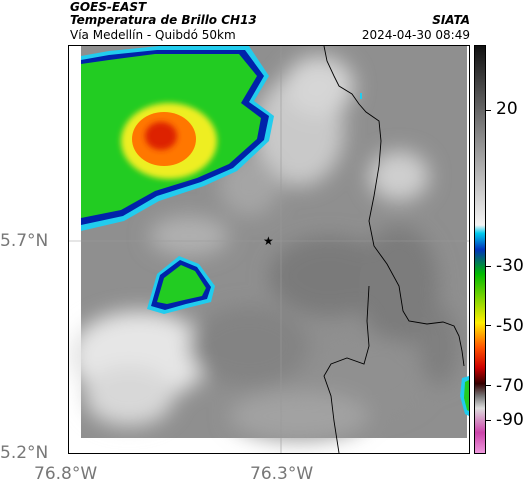  What do you see at coordinates (163, 20) in the screenshot?
I see `product-subtitle: Temperatura de Brillo CH13` at bounding box center [163, 20].